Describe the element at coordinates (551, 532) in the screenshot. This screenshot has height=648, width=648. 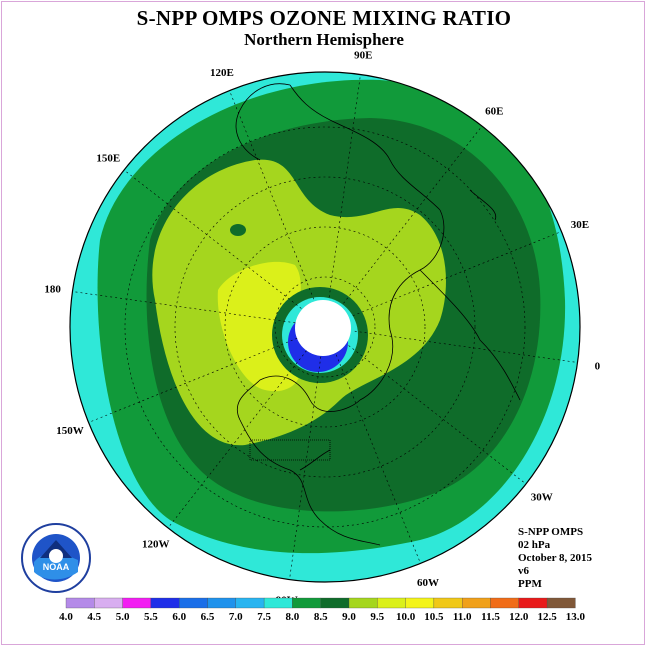
I see `info-instrument: S-NPP OMPS` at that location.